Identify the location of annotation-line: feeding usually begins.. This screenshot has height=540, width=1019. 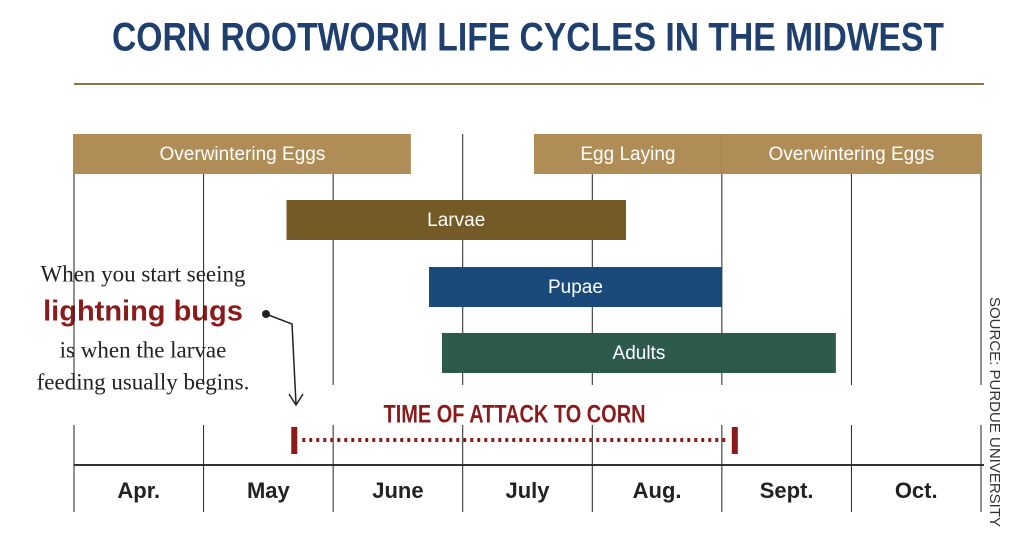
(143, 381).